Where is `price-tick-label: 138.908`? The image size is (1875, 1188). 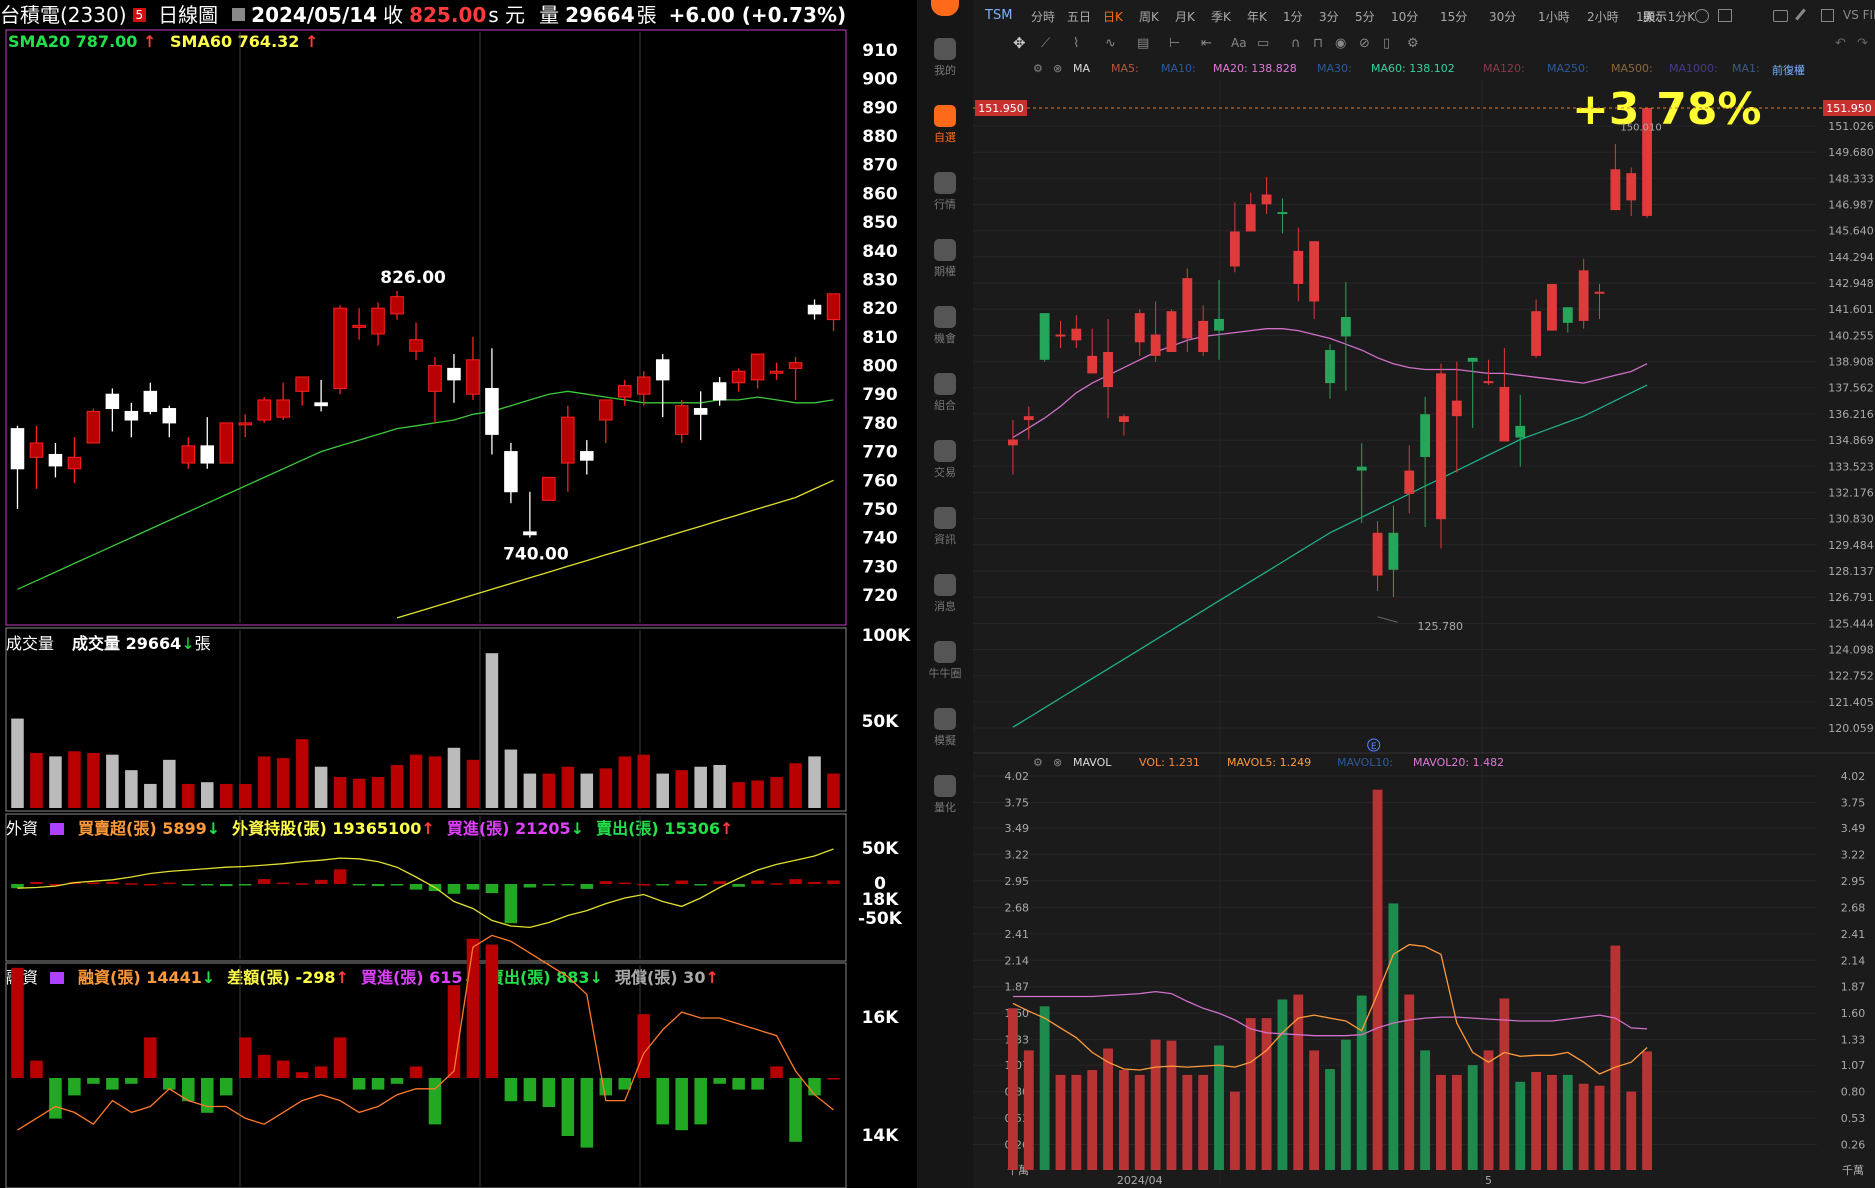 price-tick-label: 138.908 is located at coordinates (1851, 362).